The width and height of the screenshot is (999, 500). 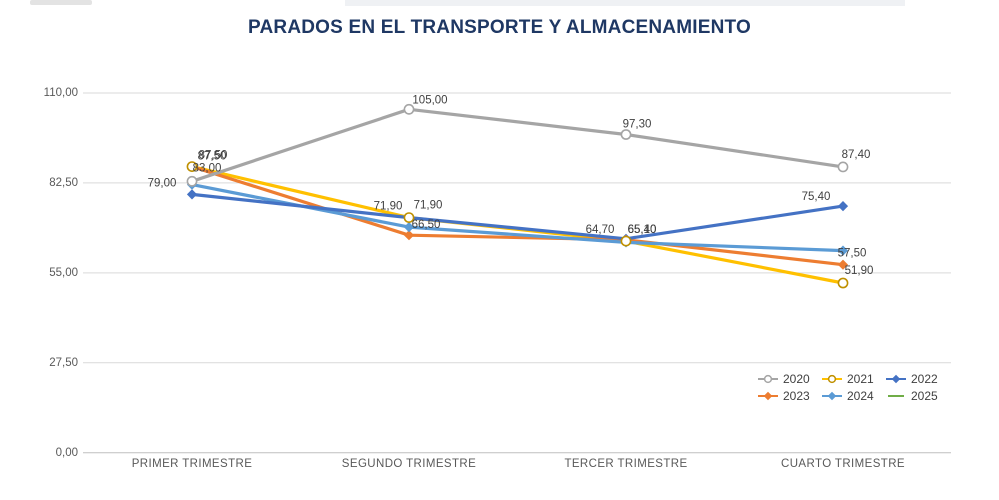 I want to click on legend-marker-line-icon, so click(x=896, y=395).